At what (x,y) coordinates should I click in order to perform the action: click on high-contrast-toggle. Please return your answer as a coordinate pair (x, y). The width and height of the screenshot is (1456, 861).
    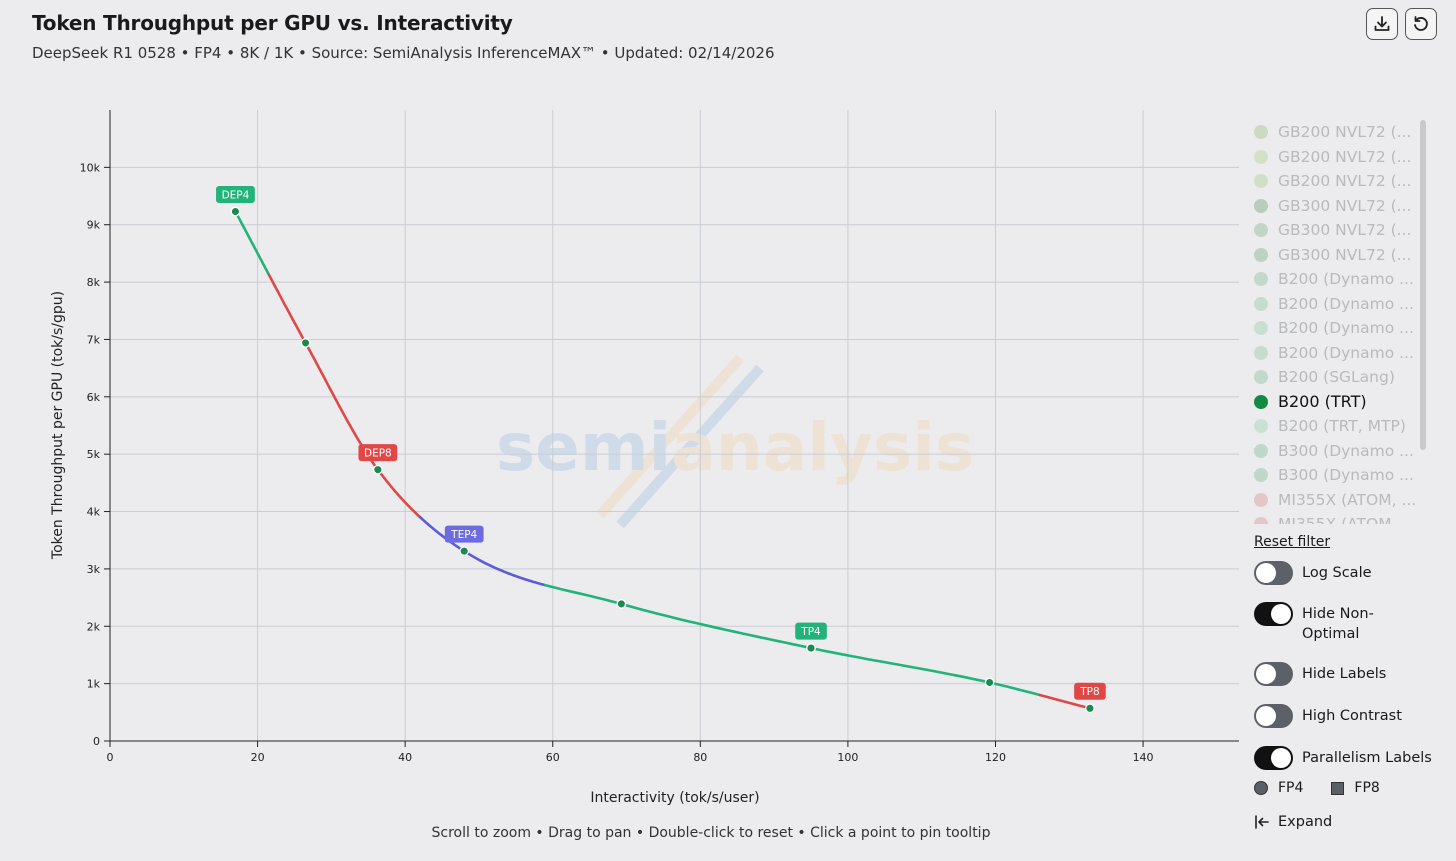
    Looking at the image, I should click on (1273, 716).